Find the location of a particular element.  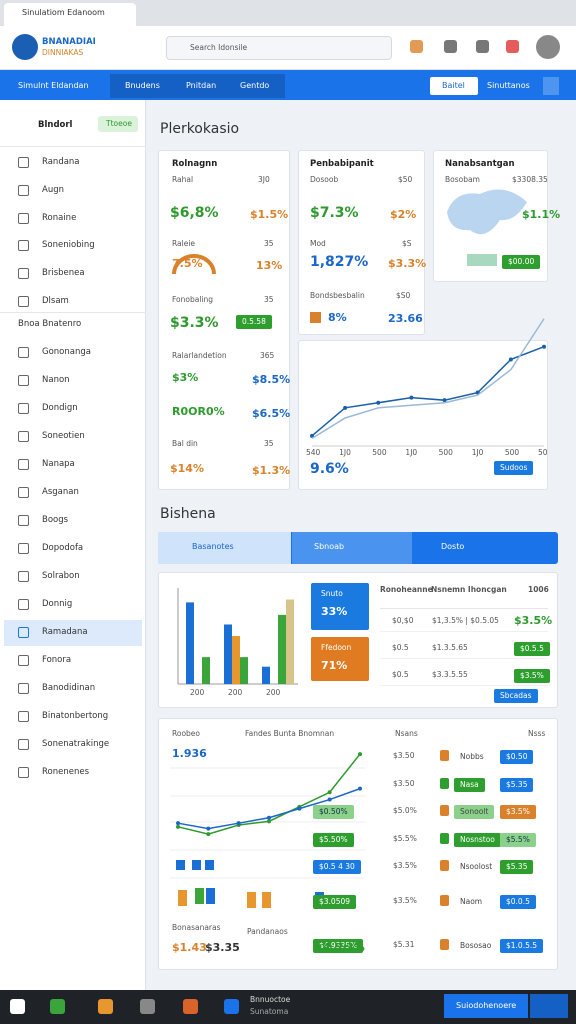

card-text: $1.5% is located at coordinates (269, 214).